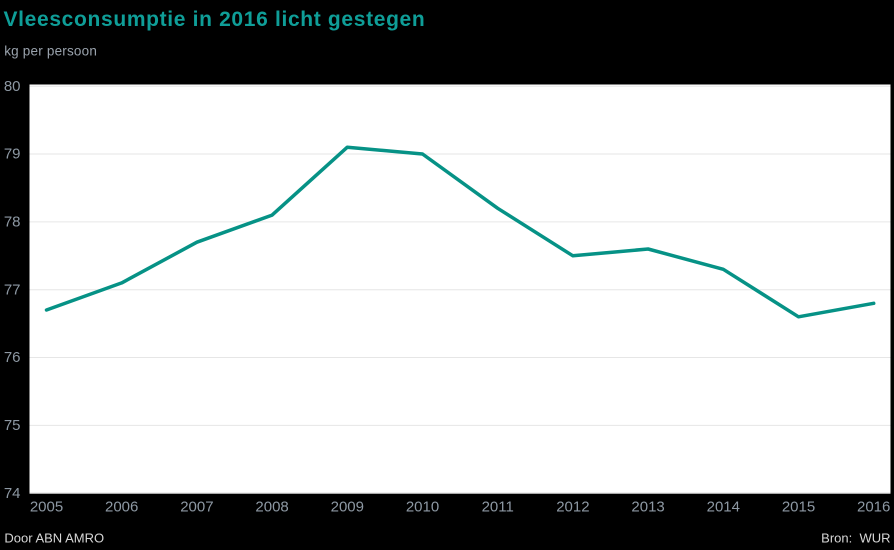 This screenshot has width=894, height=550. What do you see at coordinates (196, 507) in the screenshot?
I see `svg-text: 2007` at bounding box center [196, 507].